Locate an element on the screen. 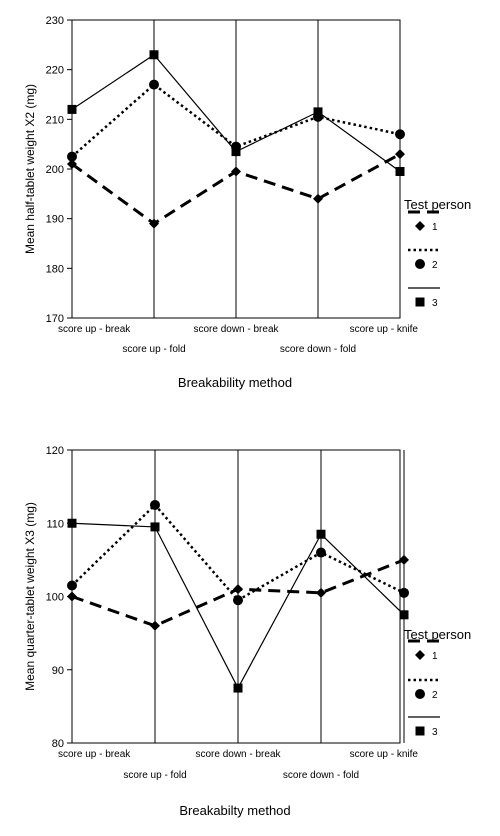  y-tick-label: 120 is located at coordinates (55, 451).